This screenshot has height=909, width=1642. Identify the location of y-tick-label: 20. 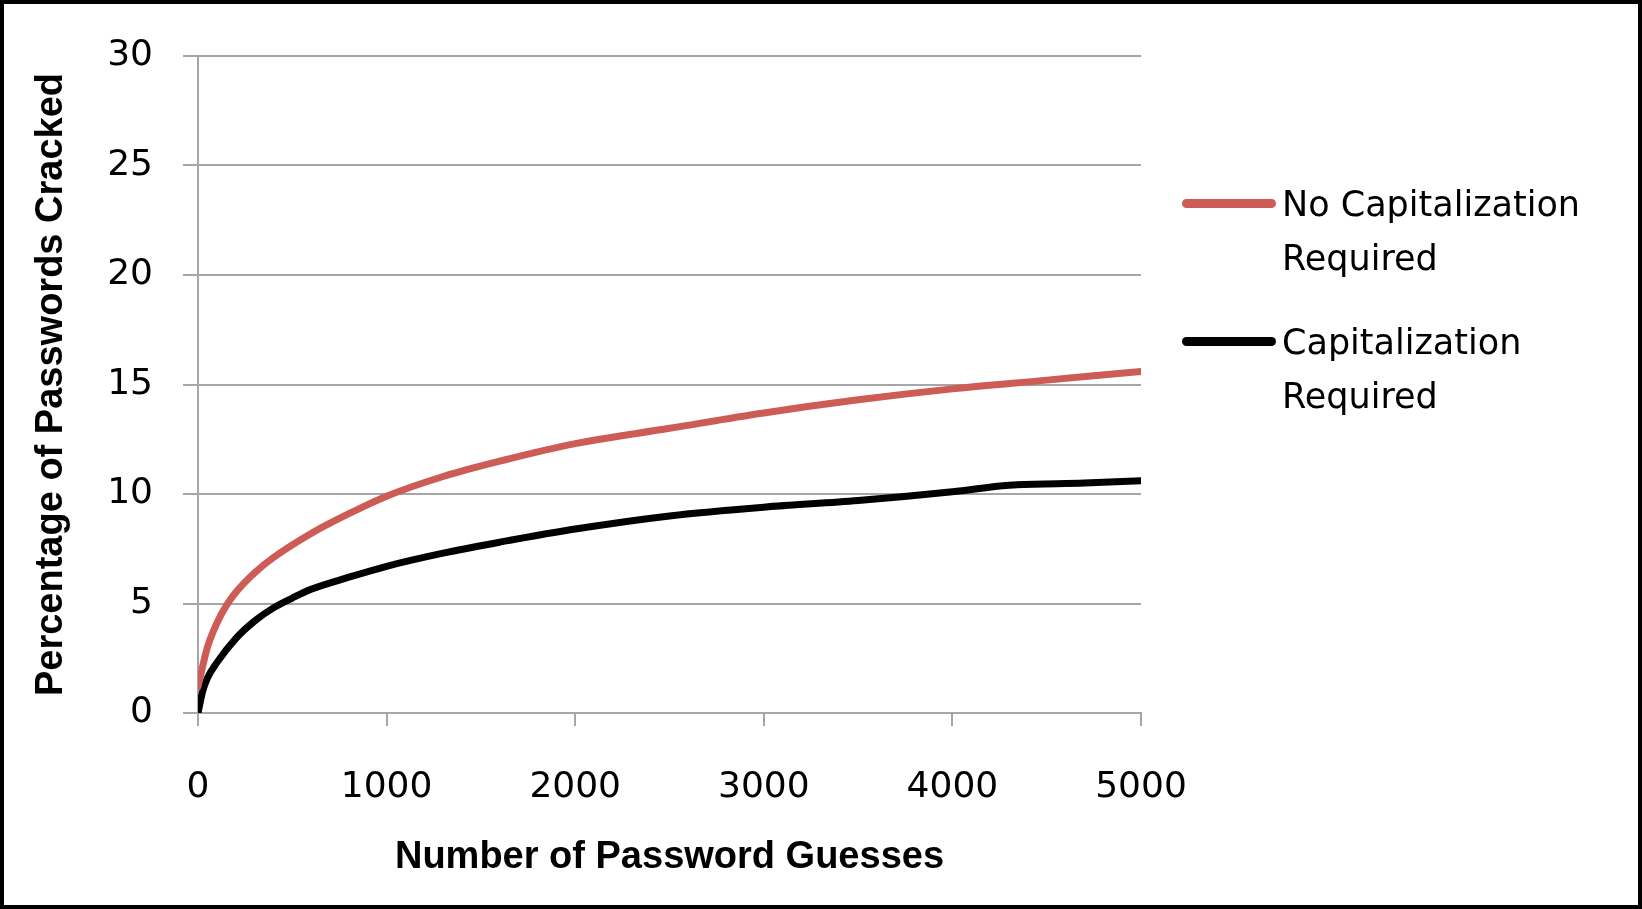
(130, 272).